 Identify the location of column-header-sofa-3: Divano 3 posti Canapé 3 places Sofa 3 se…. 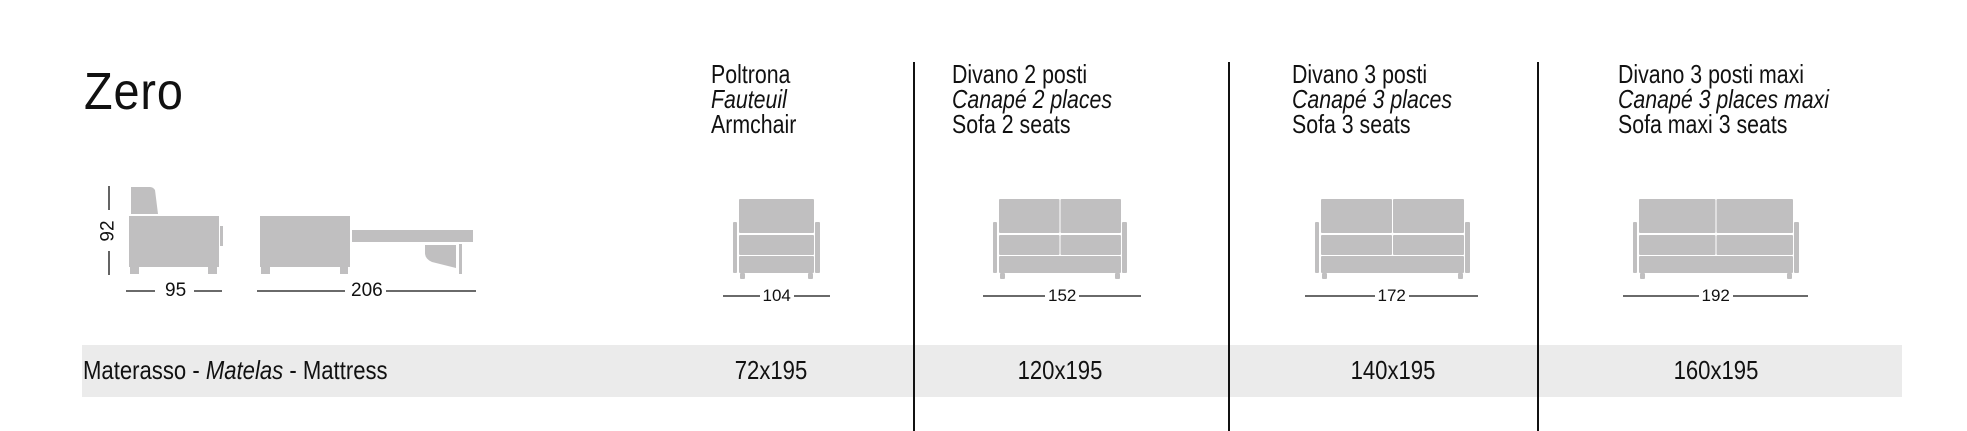
(1372, 99).